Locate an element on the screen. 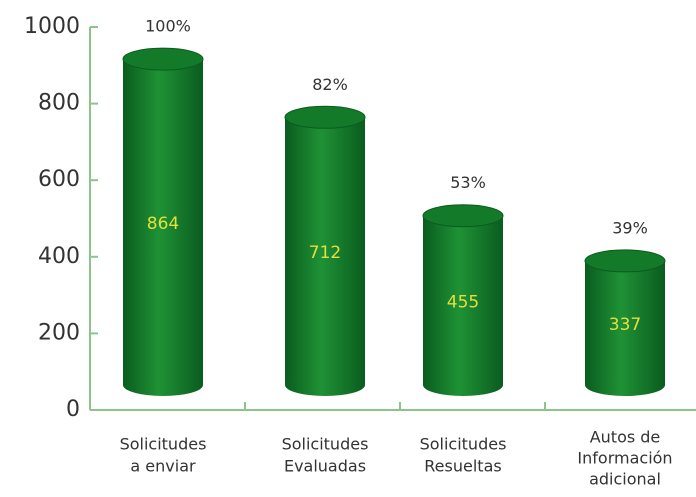  x-tick-label: adicional is located at coordinates (625, 479).